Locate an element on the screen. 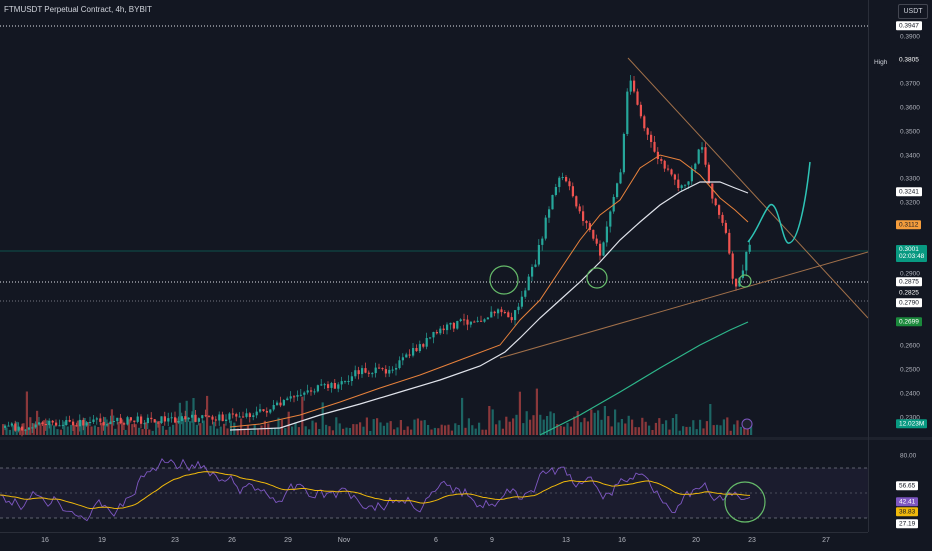  date-tick: 19 is located at coordinates (102, 540).